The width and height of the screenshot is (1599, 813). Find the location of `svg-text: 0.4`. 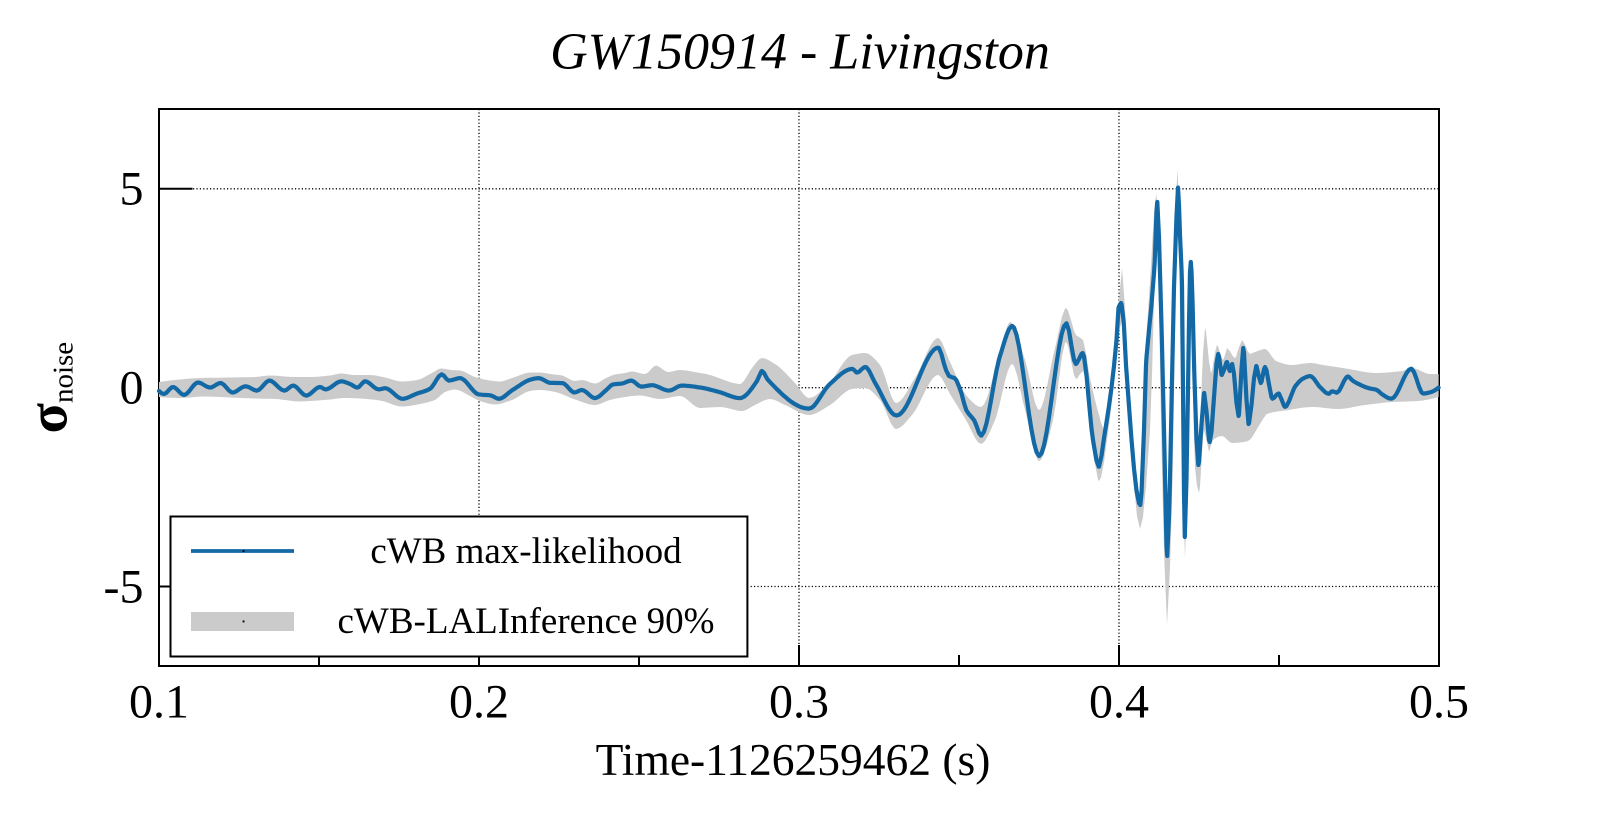

svg-text: 0.4 is located at coordinates (1119, 702).